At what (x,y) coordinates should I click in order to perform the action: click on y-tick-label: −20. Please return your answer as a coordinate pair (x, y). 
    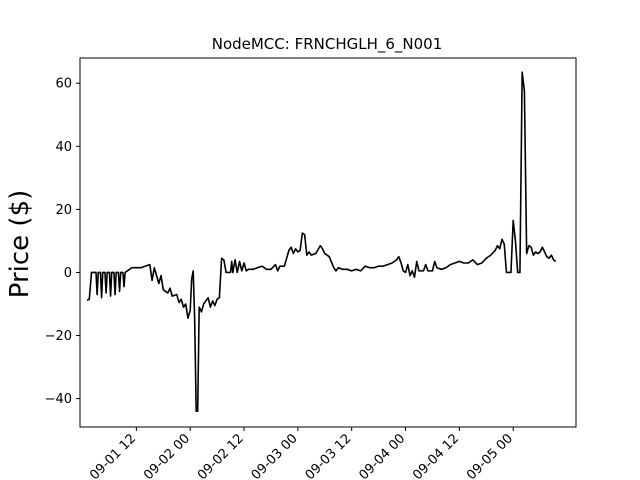
    Looking at the image, I should click on (58, 336).